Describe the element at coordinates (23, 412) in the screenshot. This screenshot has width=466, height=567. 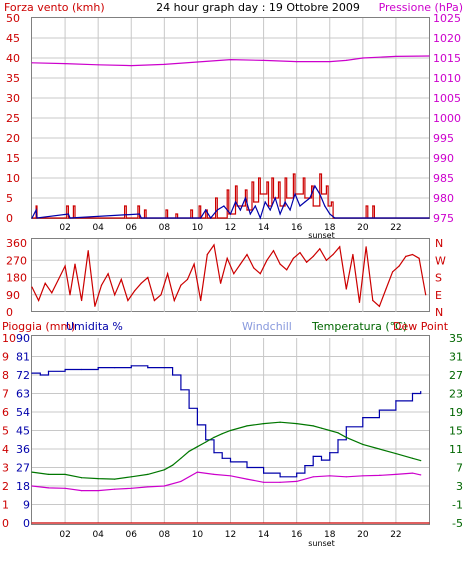
I see `humidity-tick-label: 54` at that location.